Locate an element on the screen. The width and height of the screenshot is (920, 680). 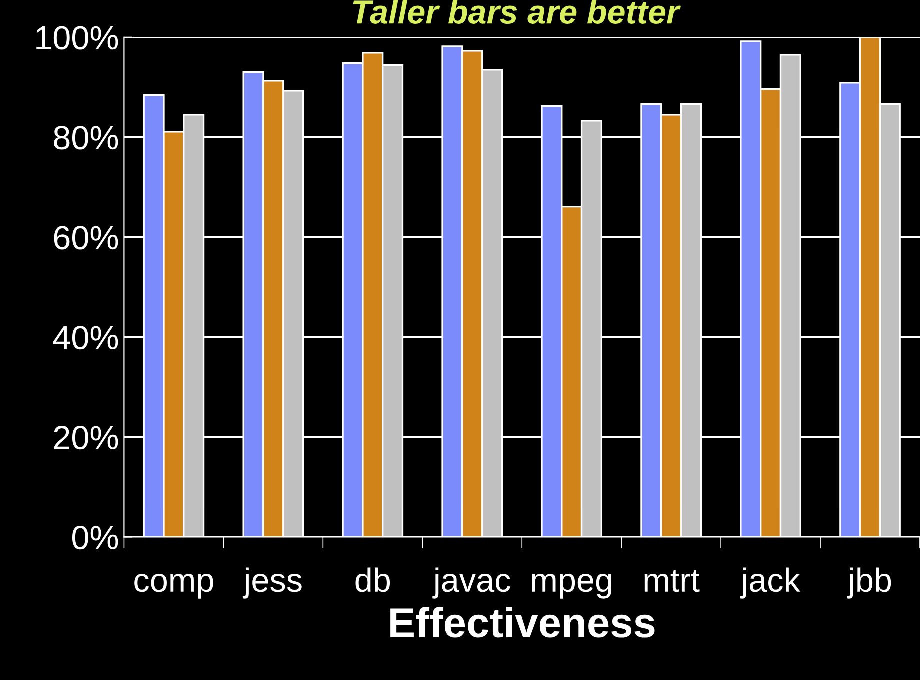
x-tick-label: jess is located at coordinates (272, 583).